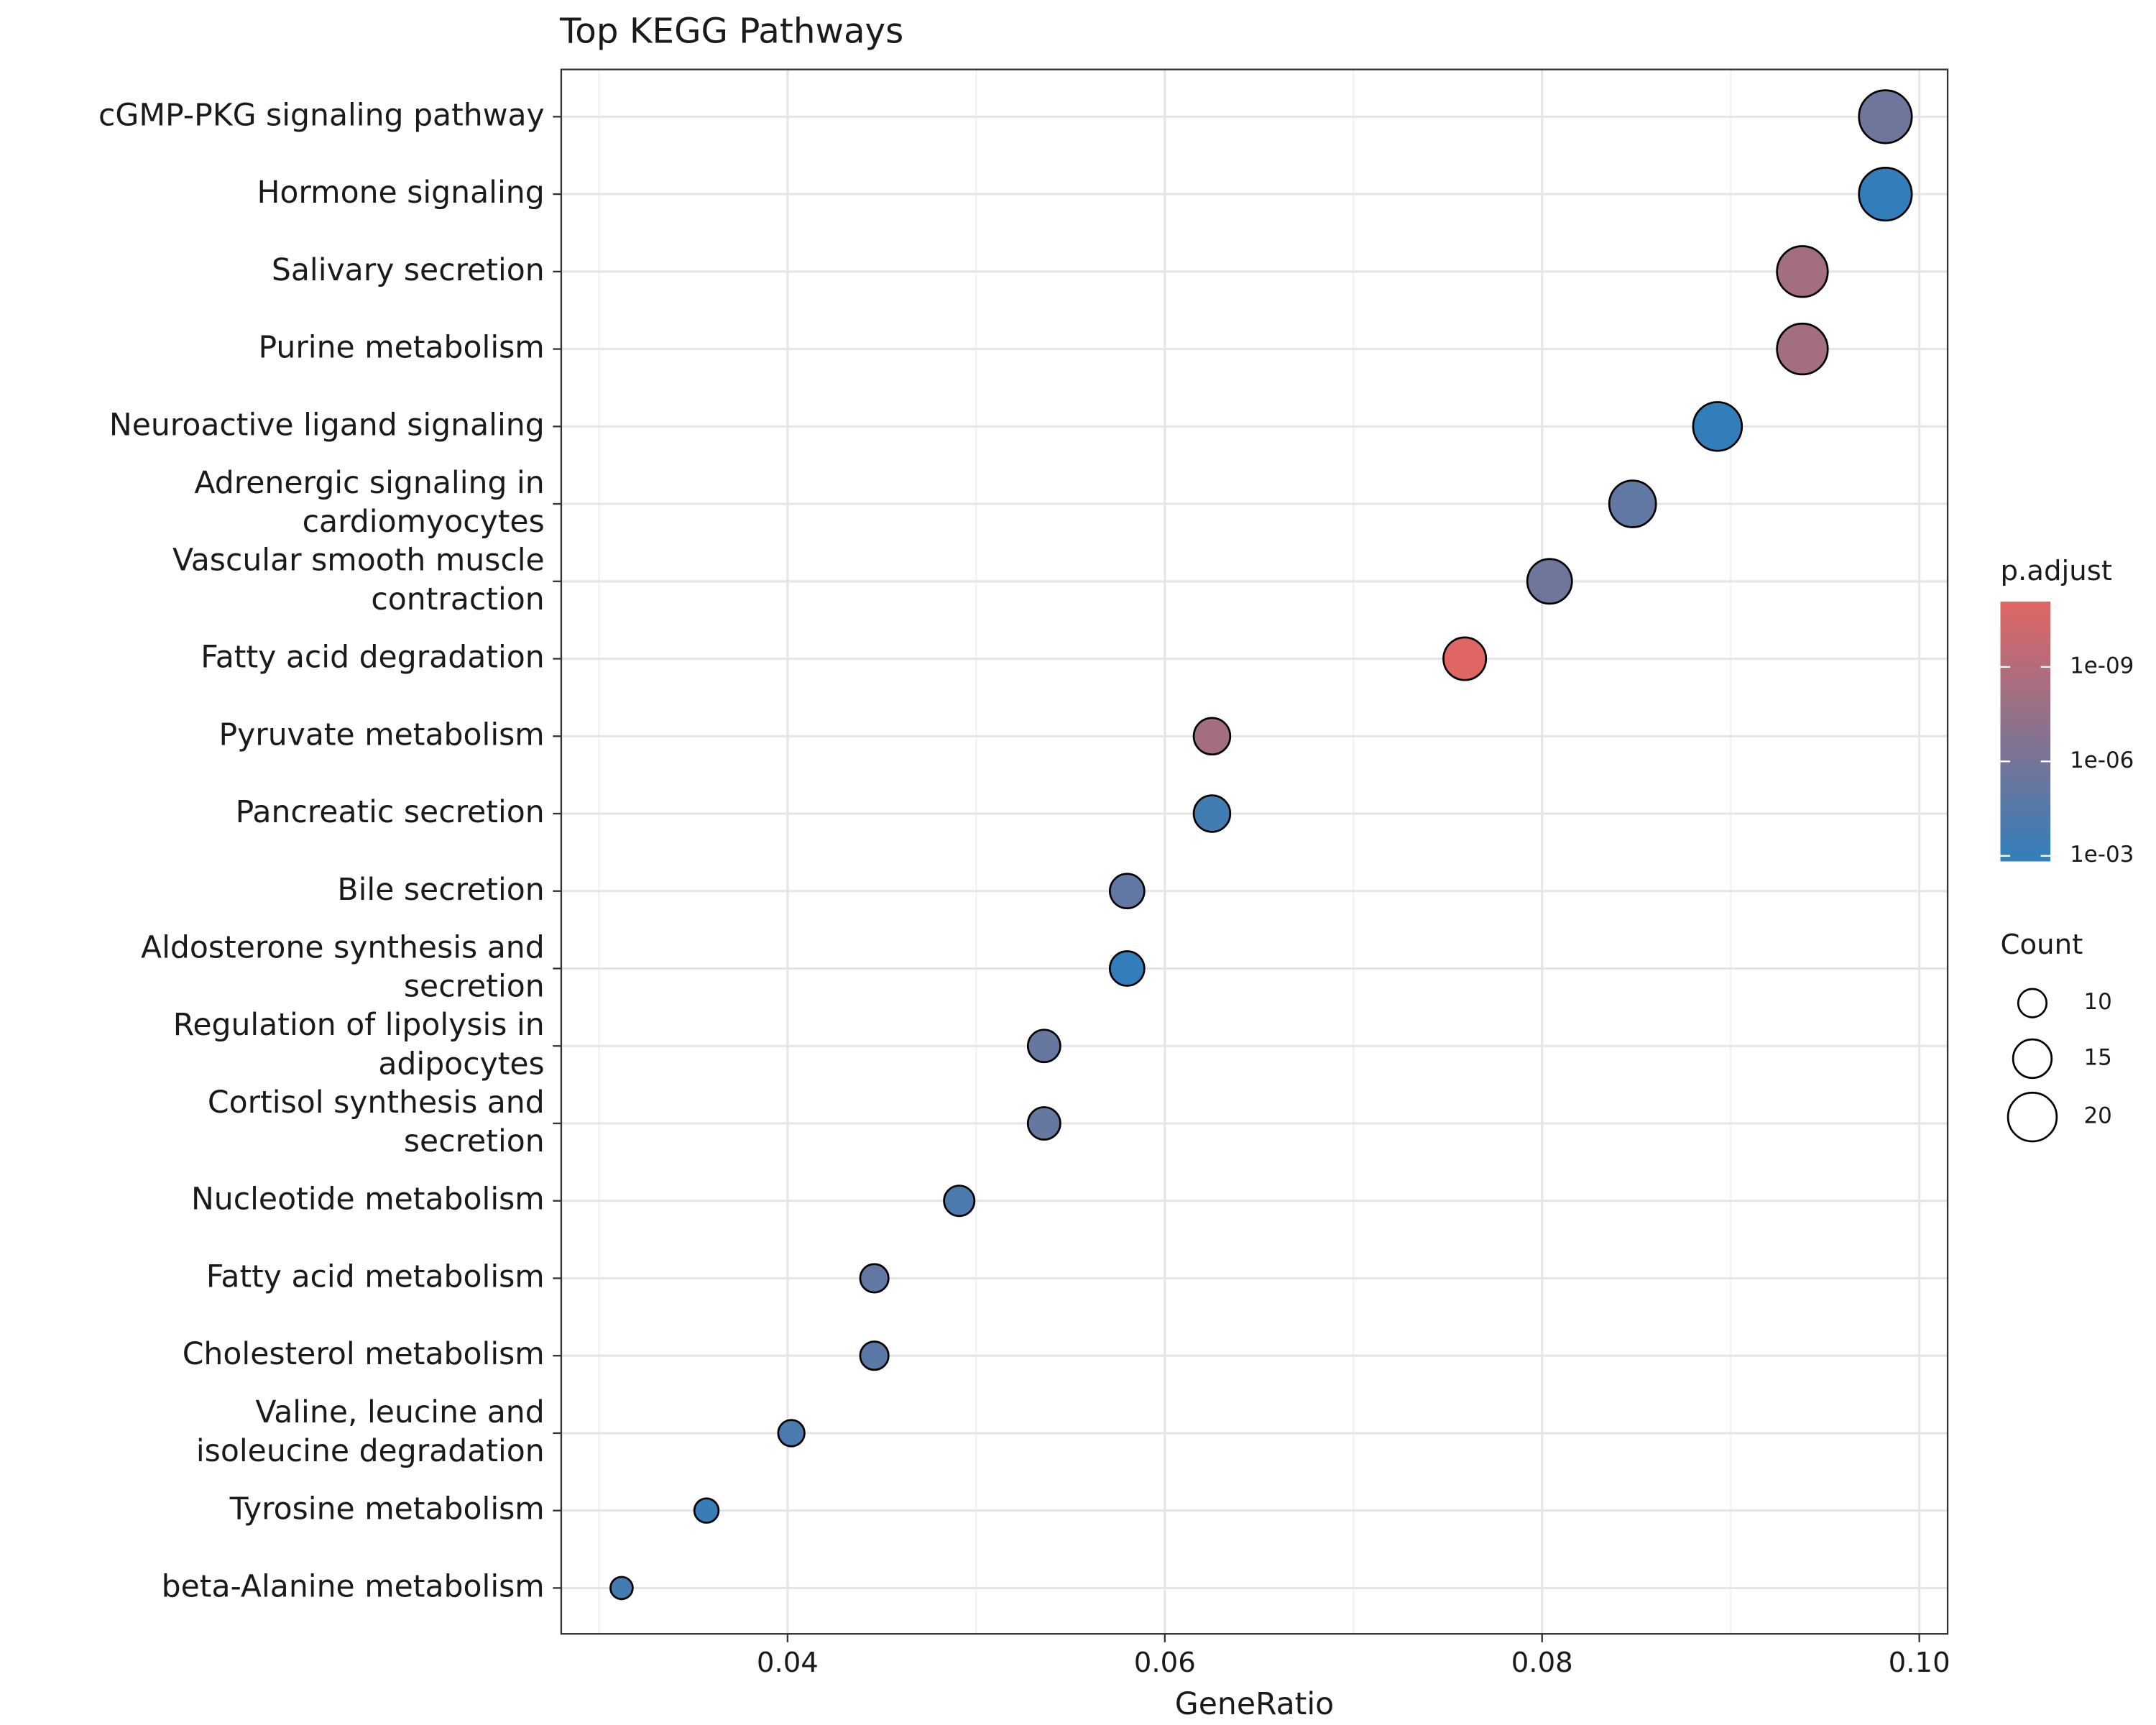 The height and width of the screenshot is (1725, 2156). Describe the element at coordinates (2057, 571) in the screenshot. I see `color-legend-title: p.adjust` at that location.